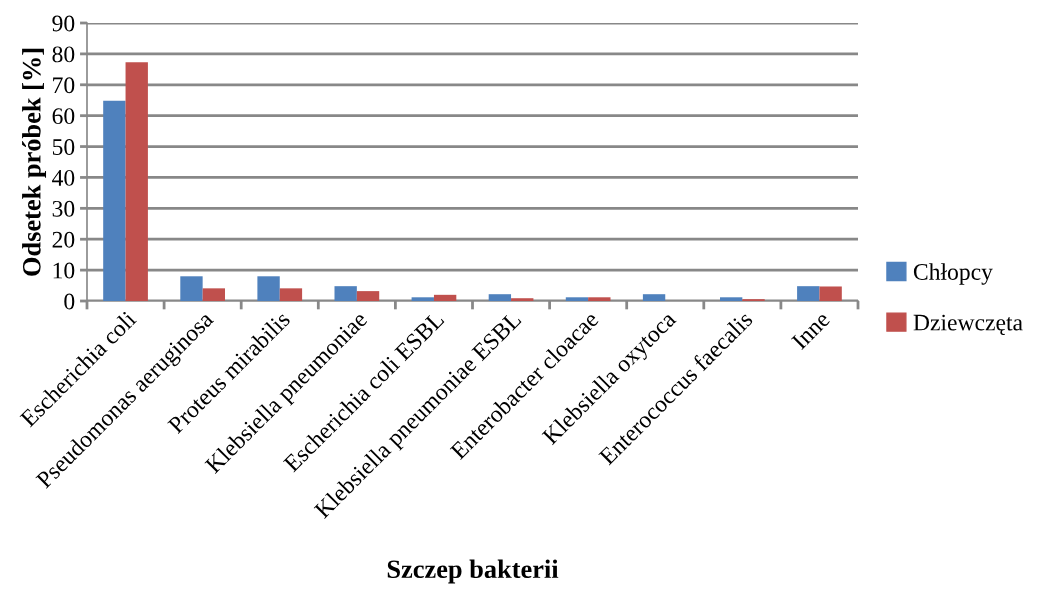 The height and width of the screenshot is (599, 1043). I want to click on x-tick-label: Inne, so click(811, 330).